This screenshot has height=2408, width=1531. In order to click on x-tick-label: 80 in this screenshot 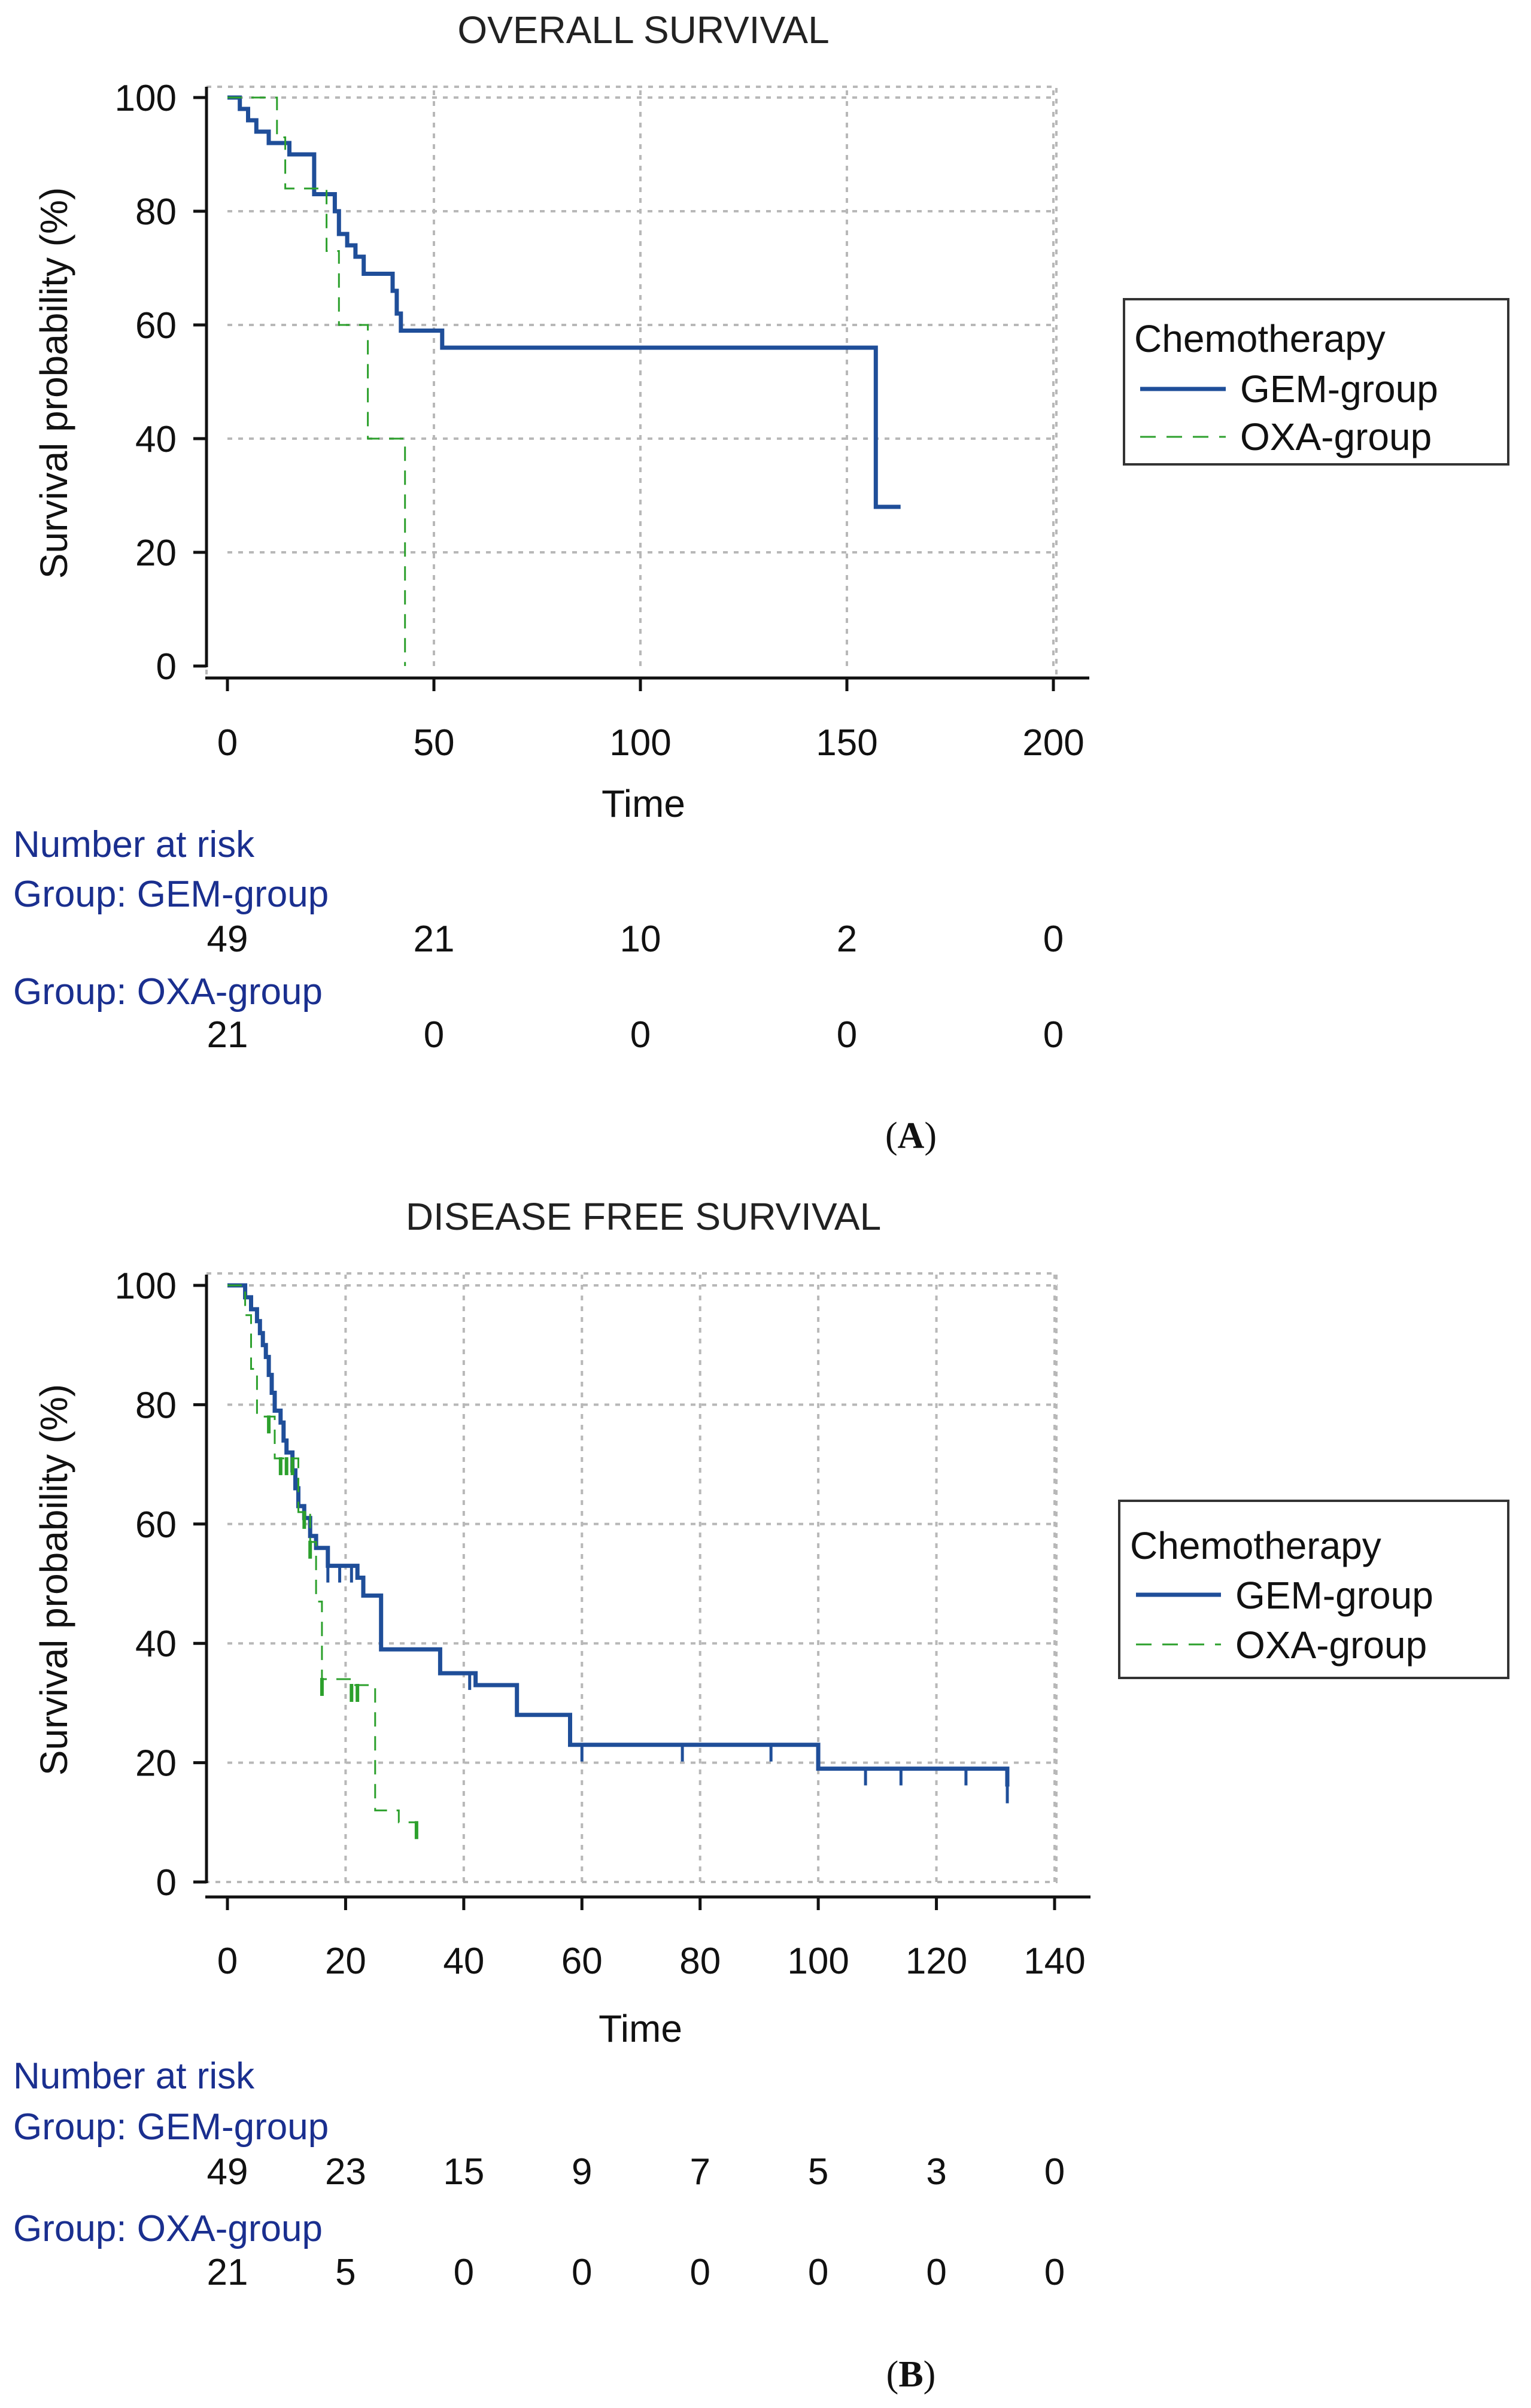, I will do `click(700, 1961)`.